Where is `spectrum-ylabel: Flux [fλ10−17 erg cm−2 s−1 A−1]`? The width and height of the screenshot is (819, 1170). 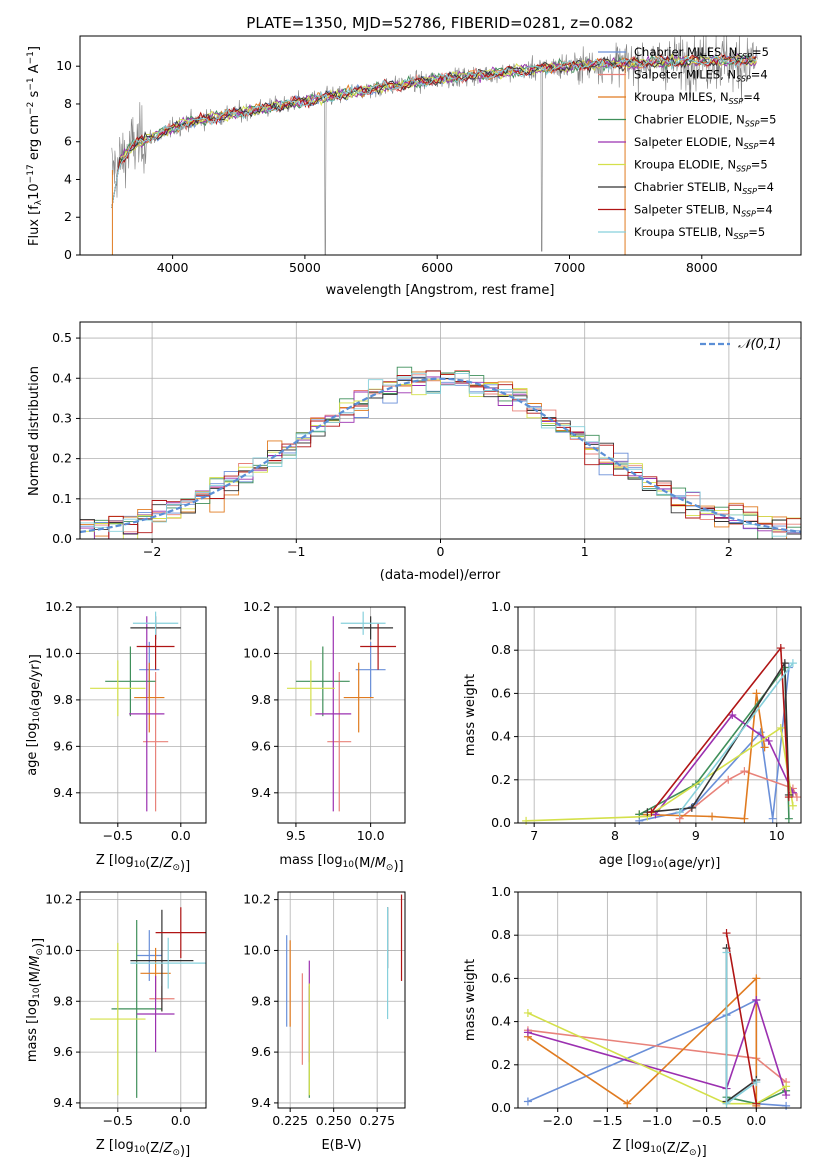 spectrum-ylabel: Flux [fλ10−17 erg cm−2 s−1 A−1] is located at coordinates (35, 146).